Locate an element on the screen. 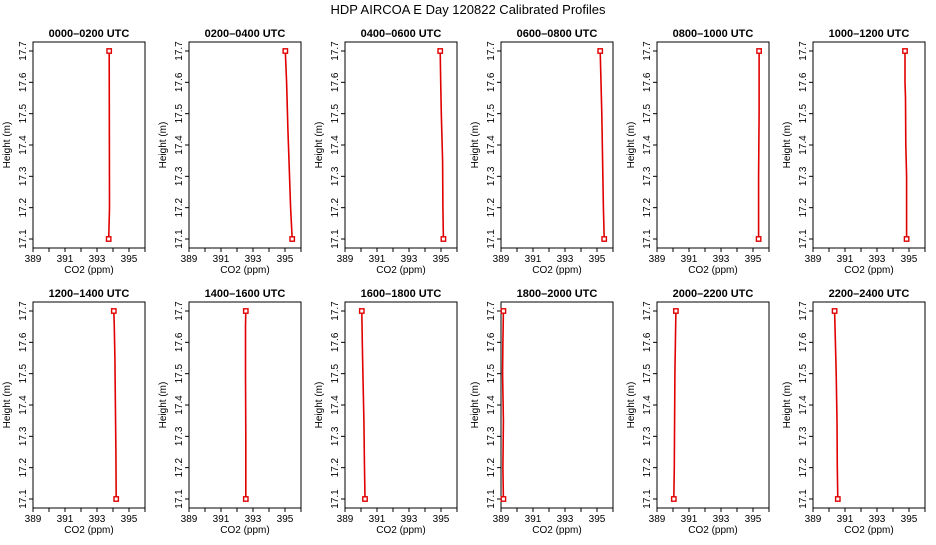  panel-title: 0600–0800 UTC is located at coordinates (557, 34).